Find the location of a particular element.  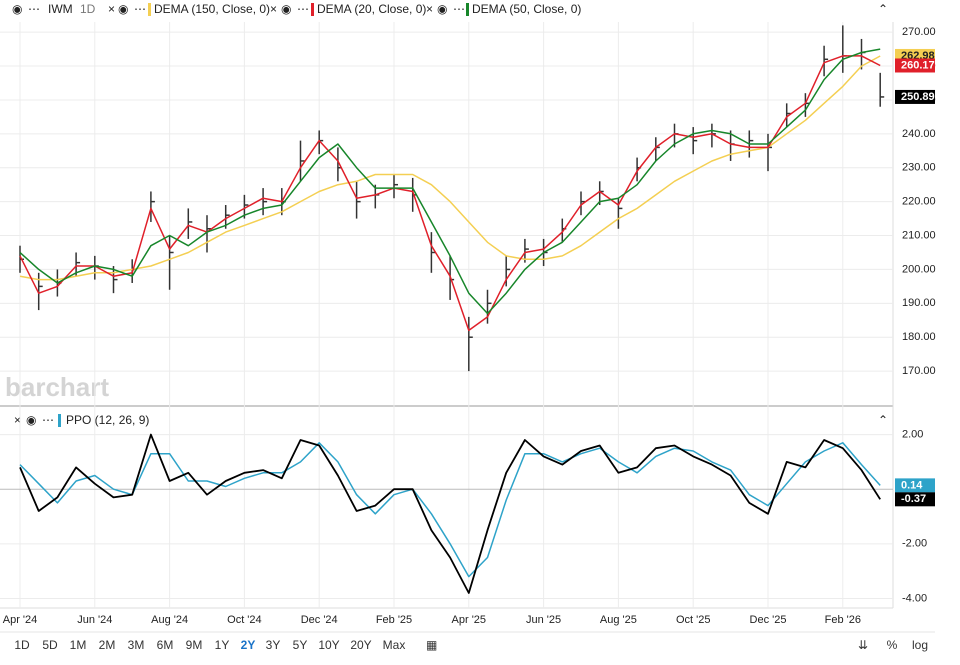

y-tick-label: 200.00 is located at coordinates (919, 269).